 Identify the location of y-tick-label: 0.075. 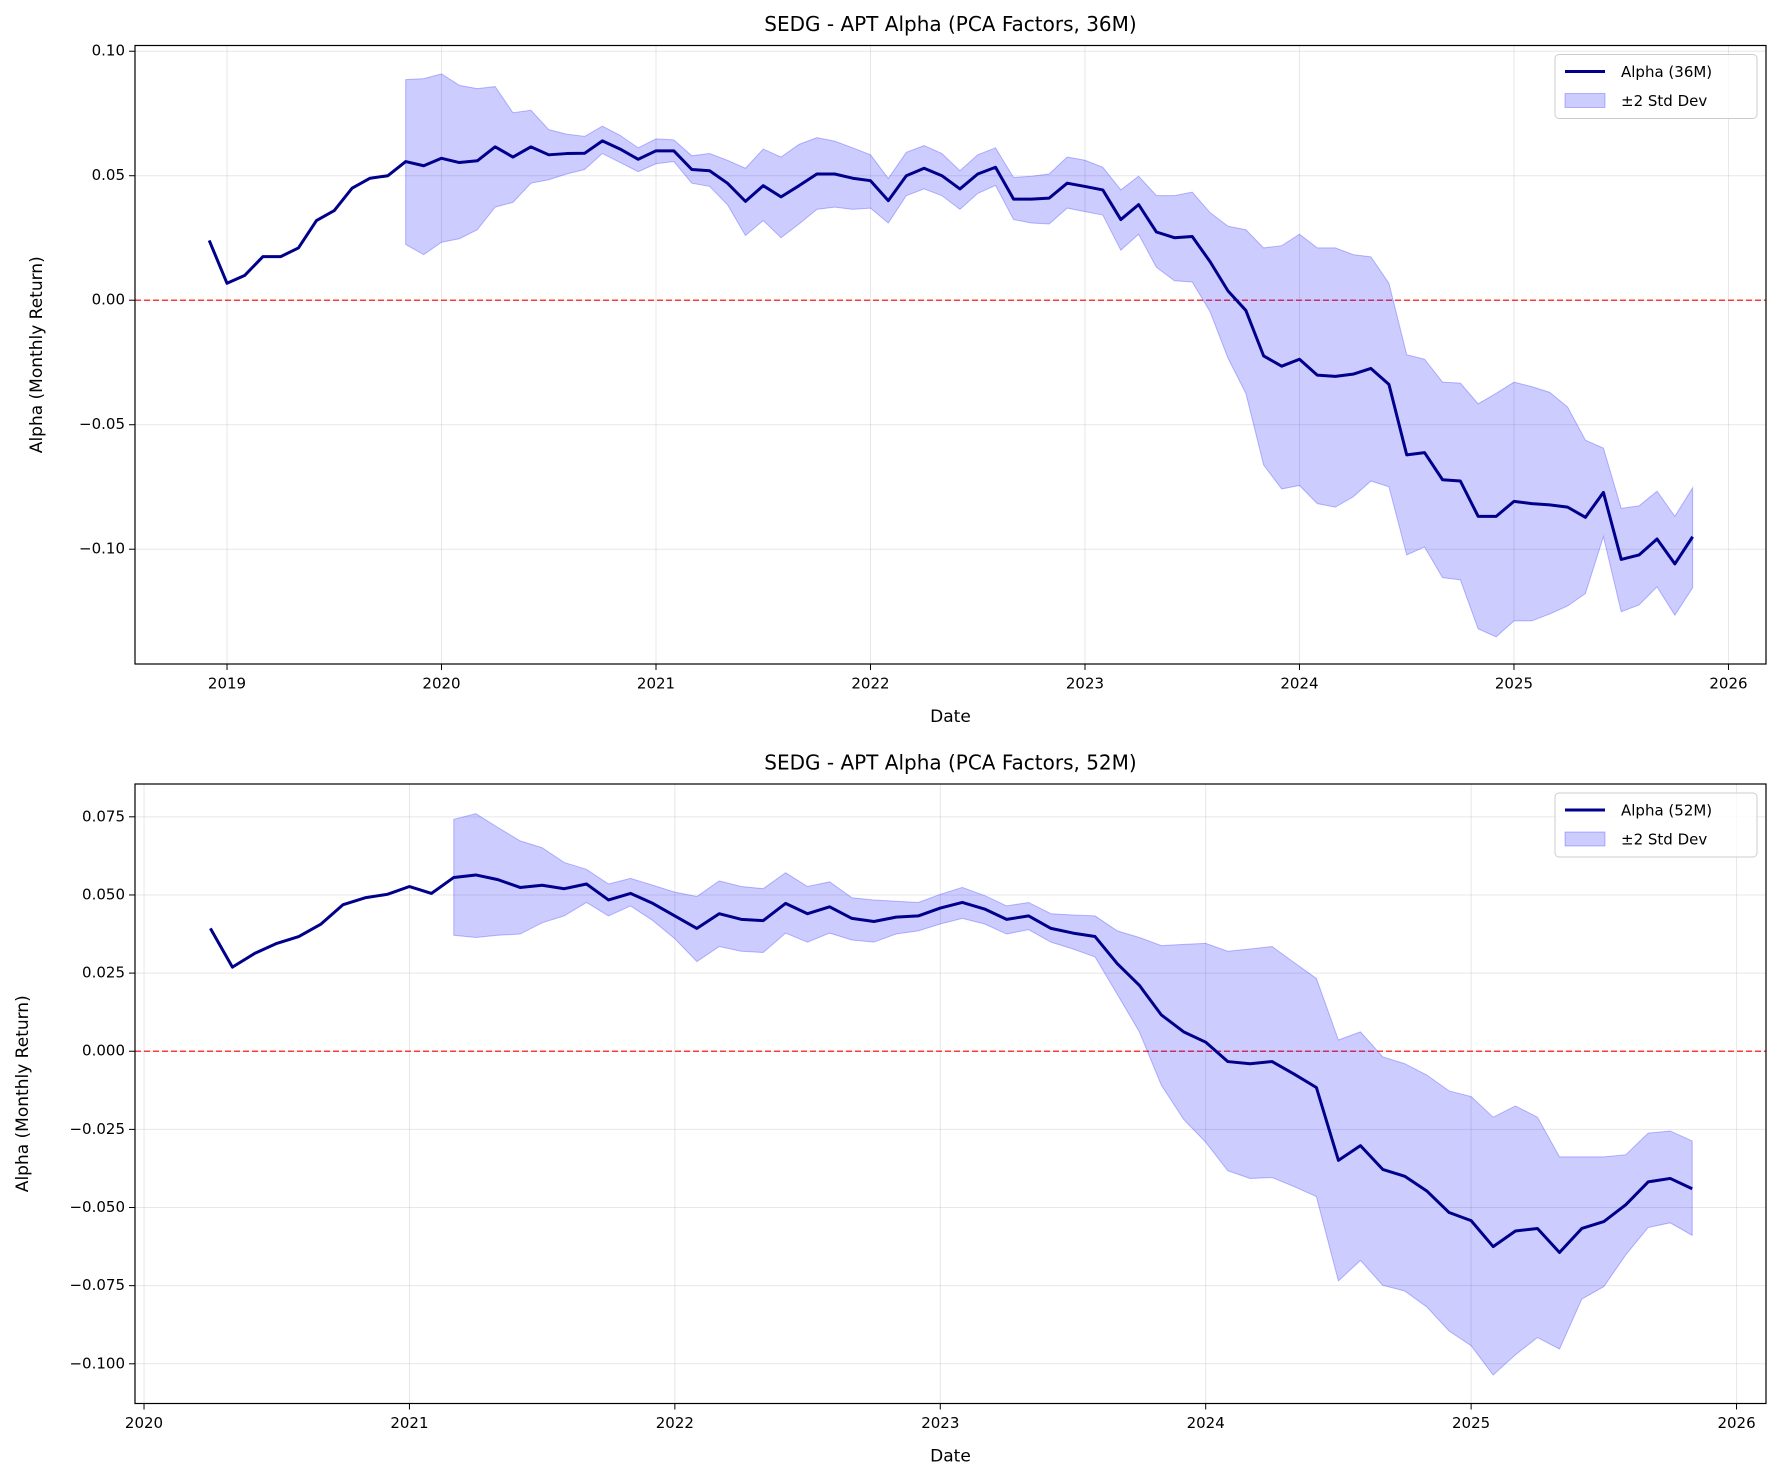
(103, 816).